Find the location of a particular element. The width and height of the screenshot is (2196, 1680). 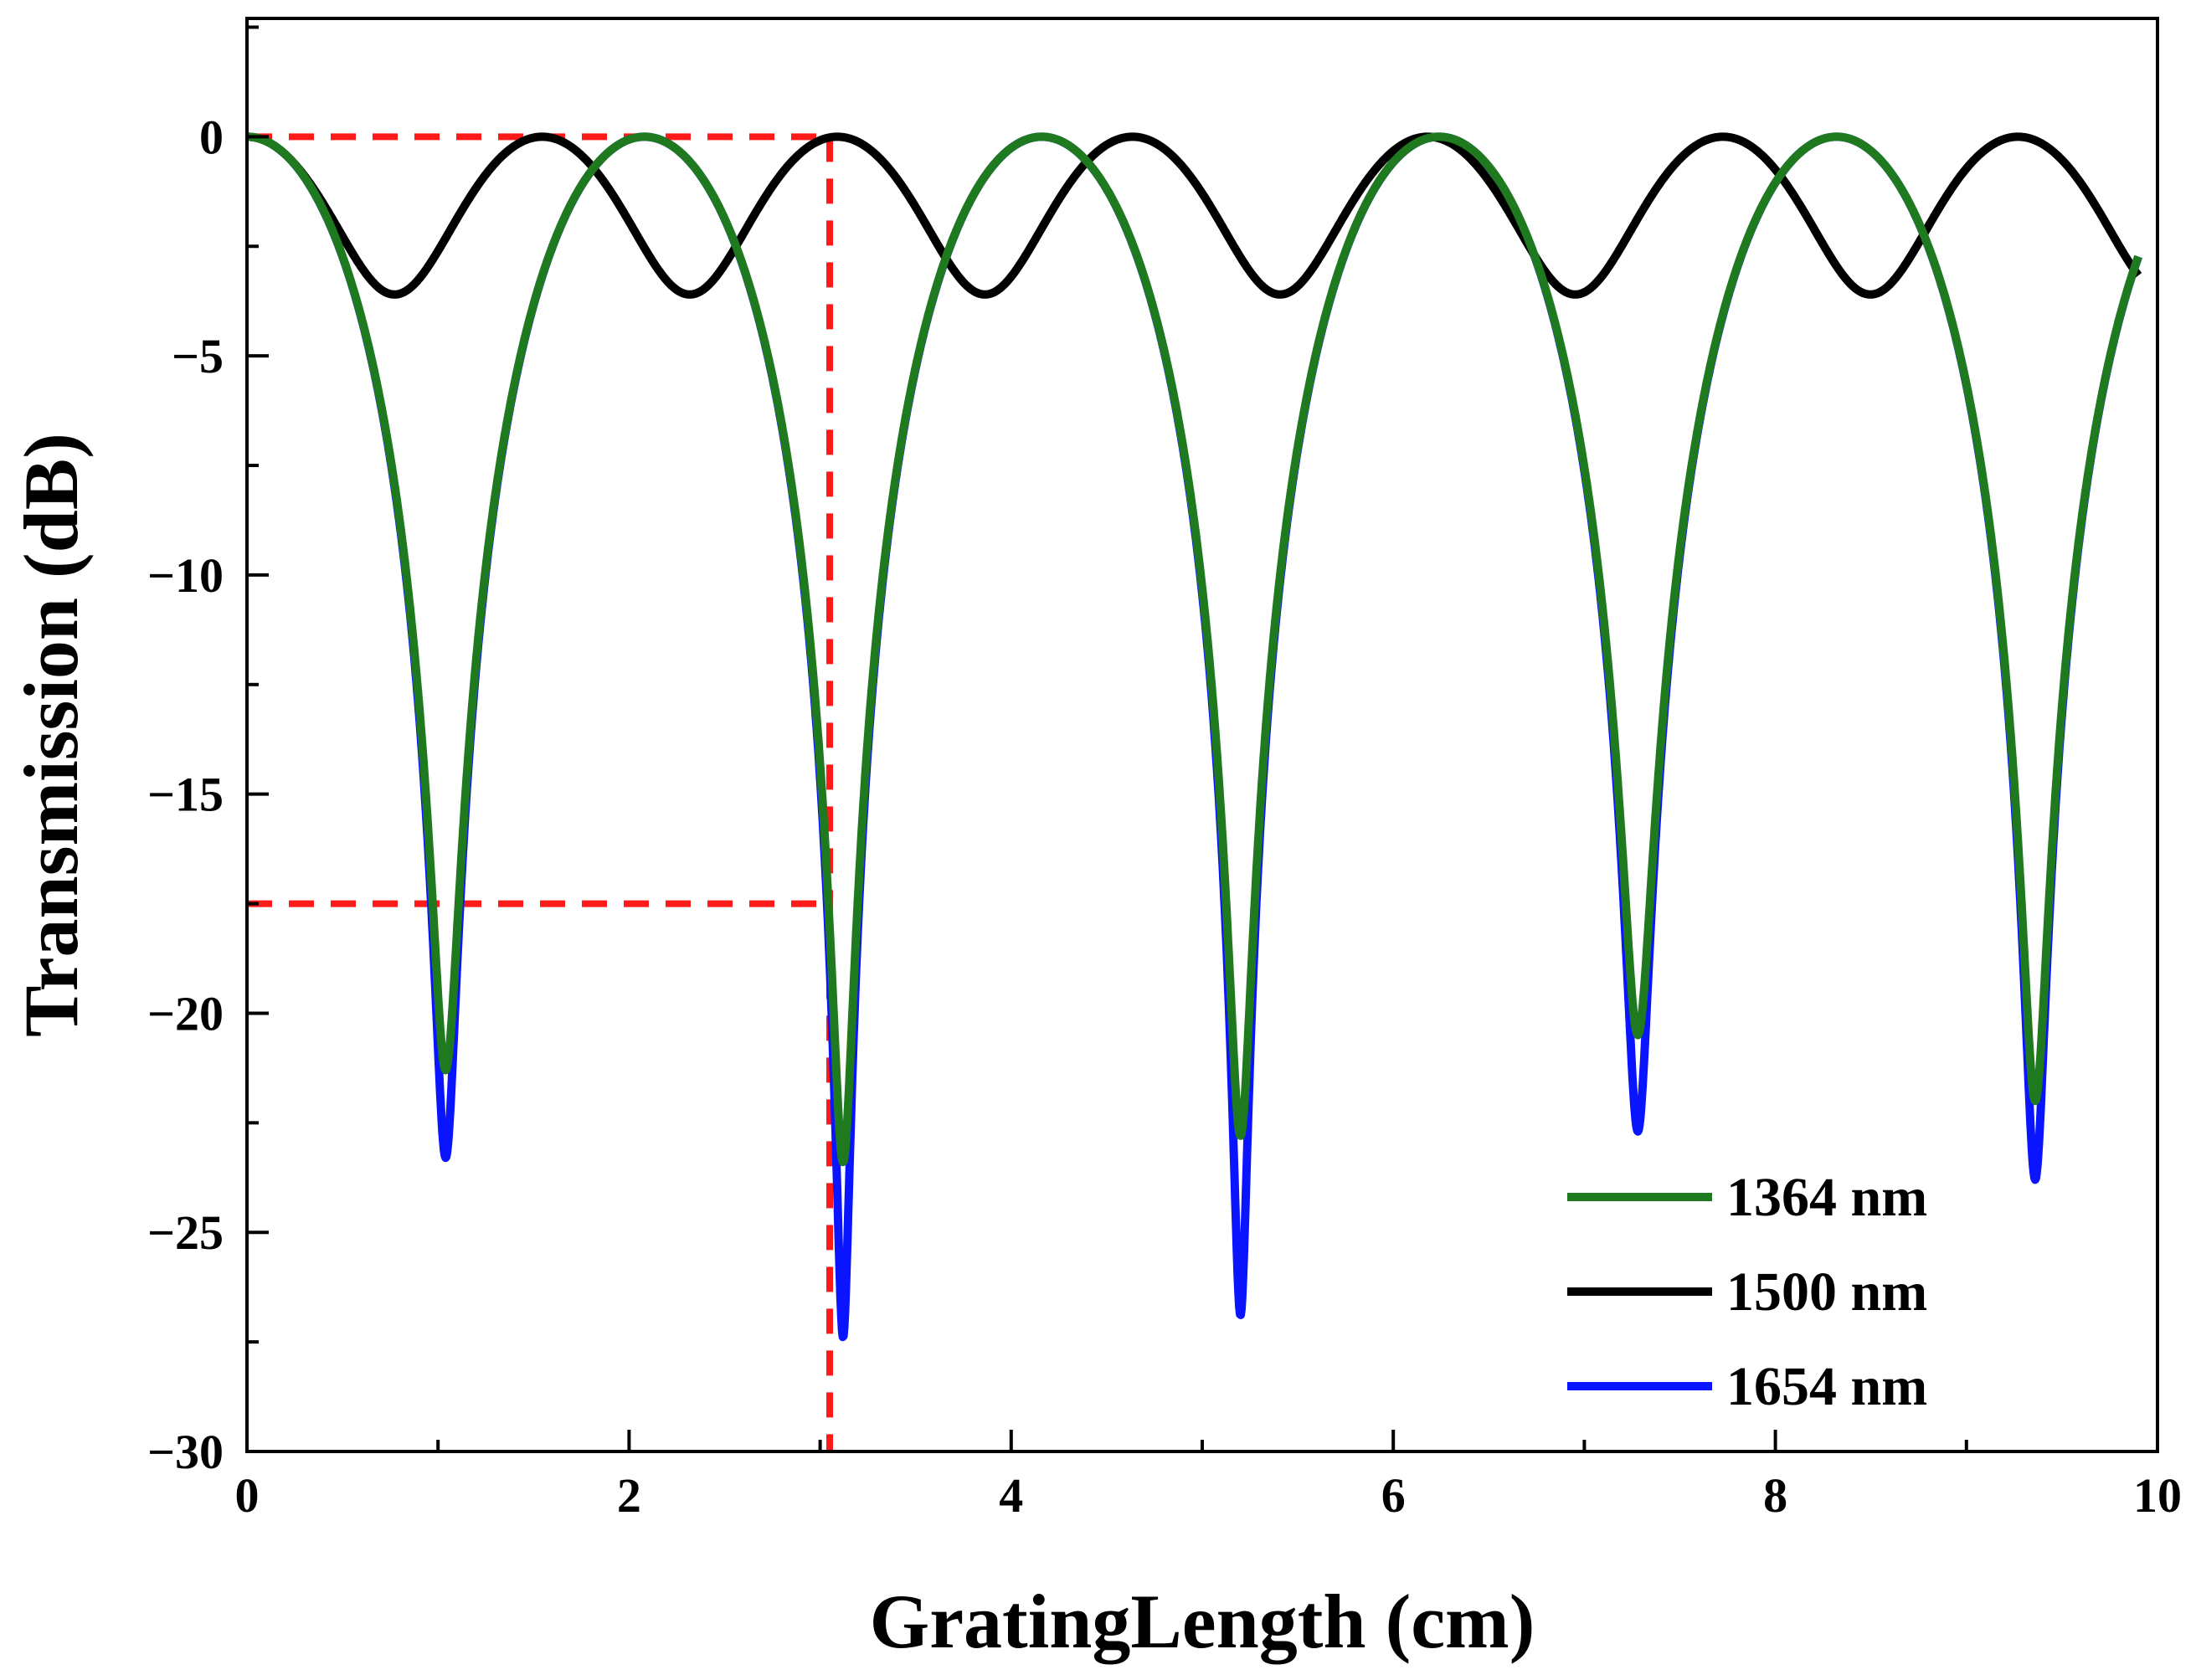

series-line is located at coordinates (1194, 215).